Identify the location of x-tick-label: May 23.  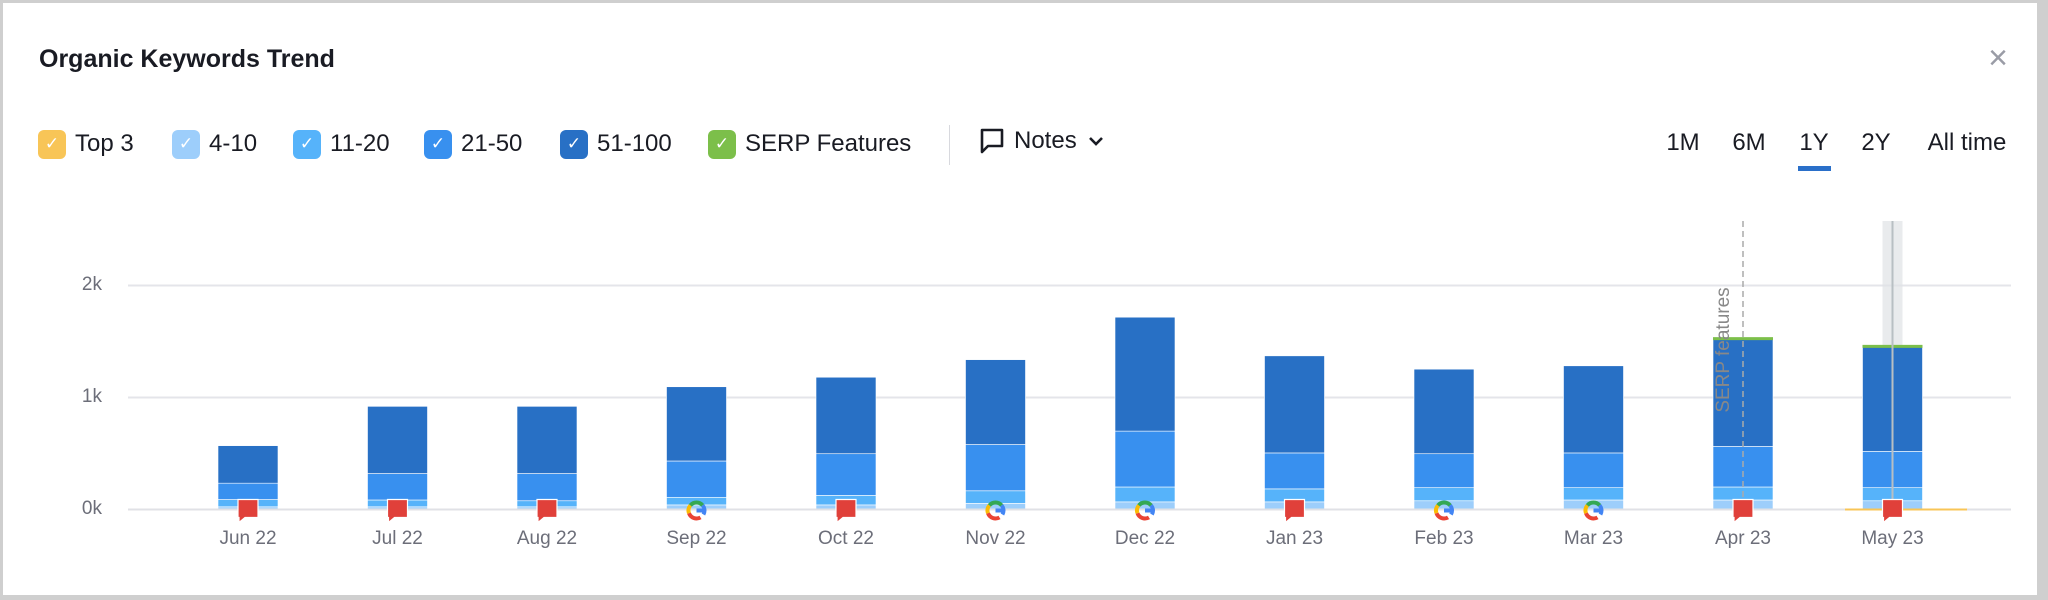
(1892, 538).